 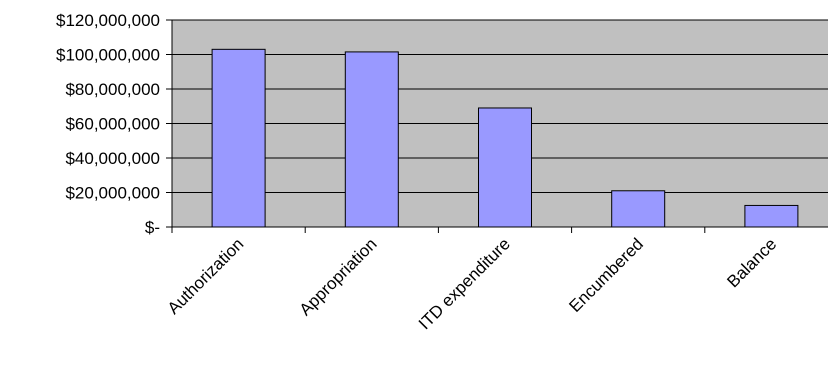 I want to click on x-category-label: Encumbered, so click(x=606, y=275).